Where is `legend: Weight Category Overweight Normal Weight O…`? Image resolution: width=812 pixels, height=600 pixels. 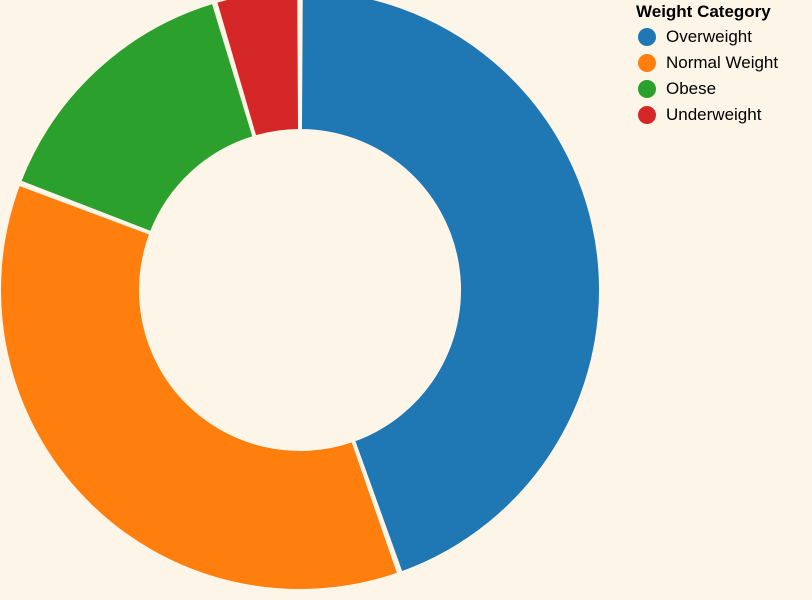
legend: Weight Category Overweight Normal Weight O… is located at coordinates (724, 64).